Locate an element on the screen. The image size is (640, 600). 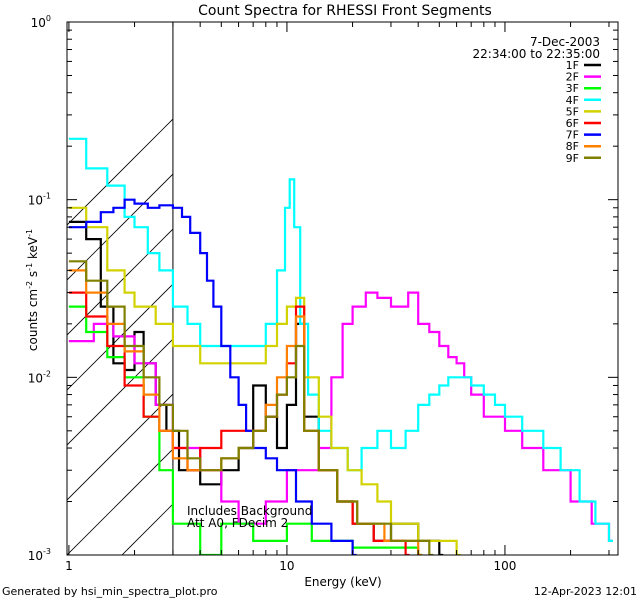
footer-timestamp: 12-Apr-2023 12:01 is located at coordinates (585, 591).